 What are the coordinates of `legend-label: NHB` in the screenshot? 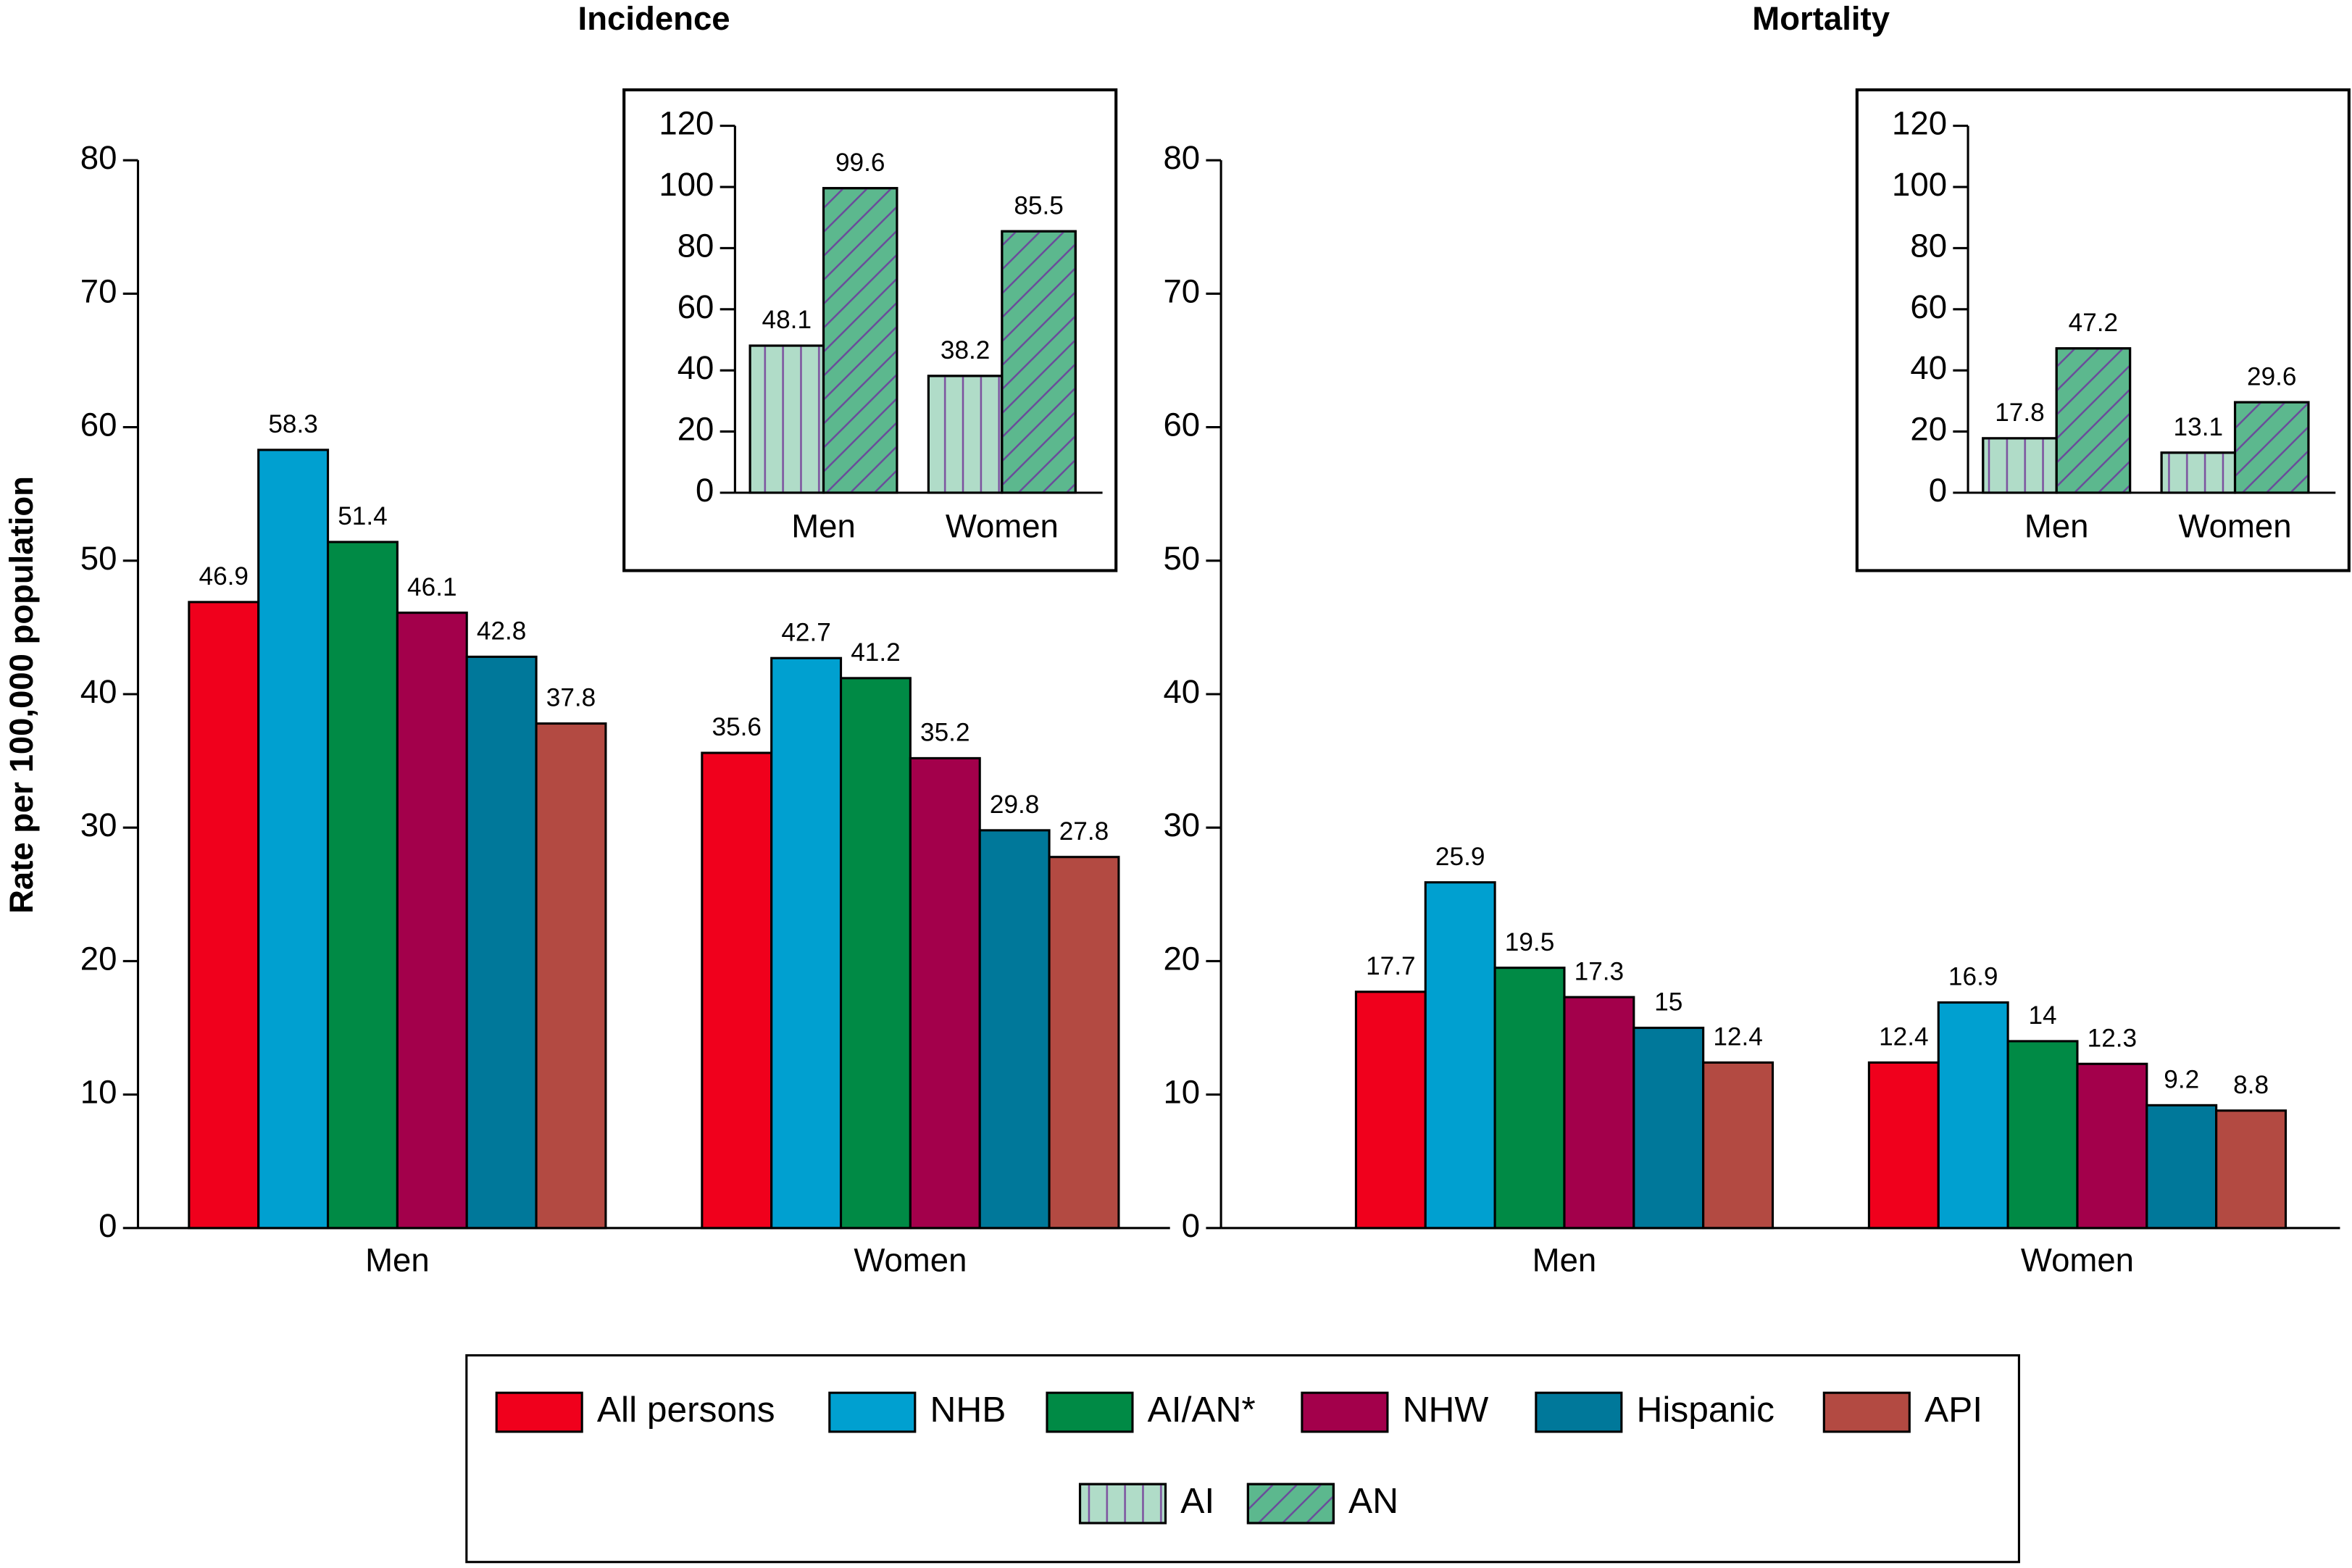 It's located at (968, 1409).